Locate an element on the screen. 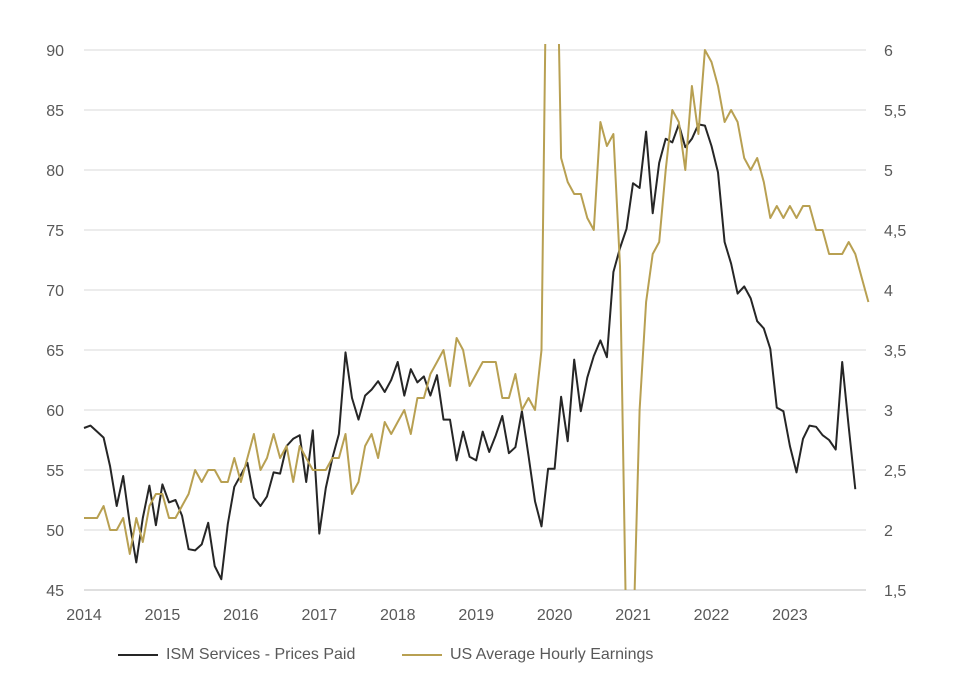 Image resolution: width=974 pixels, height=681 pixels. x-tick-label: 2021 is located at coordinates (633, 615).